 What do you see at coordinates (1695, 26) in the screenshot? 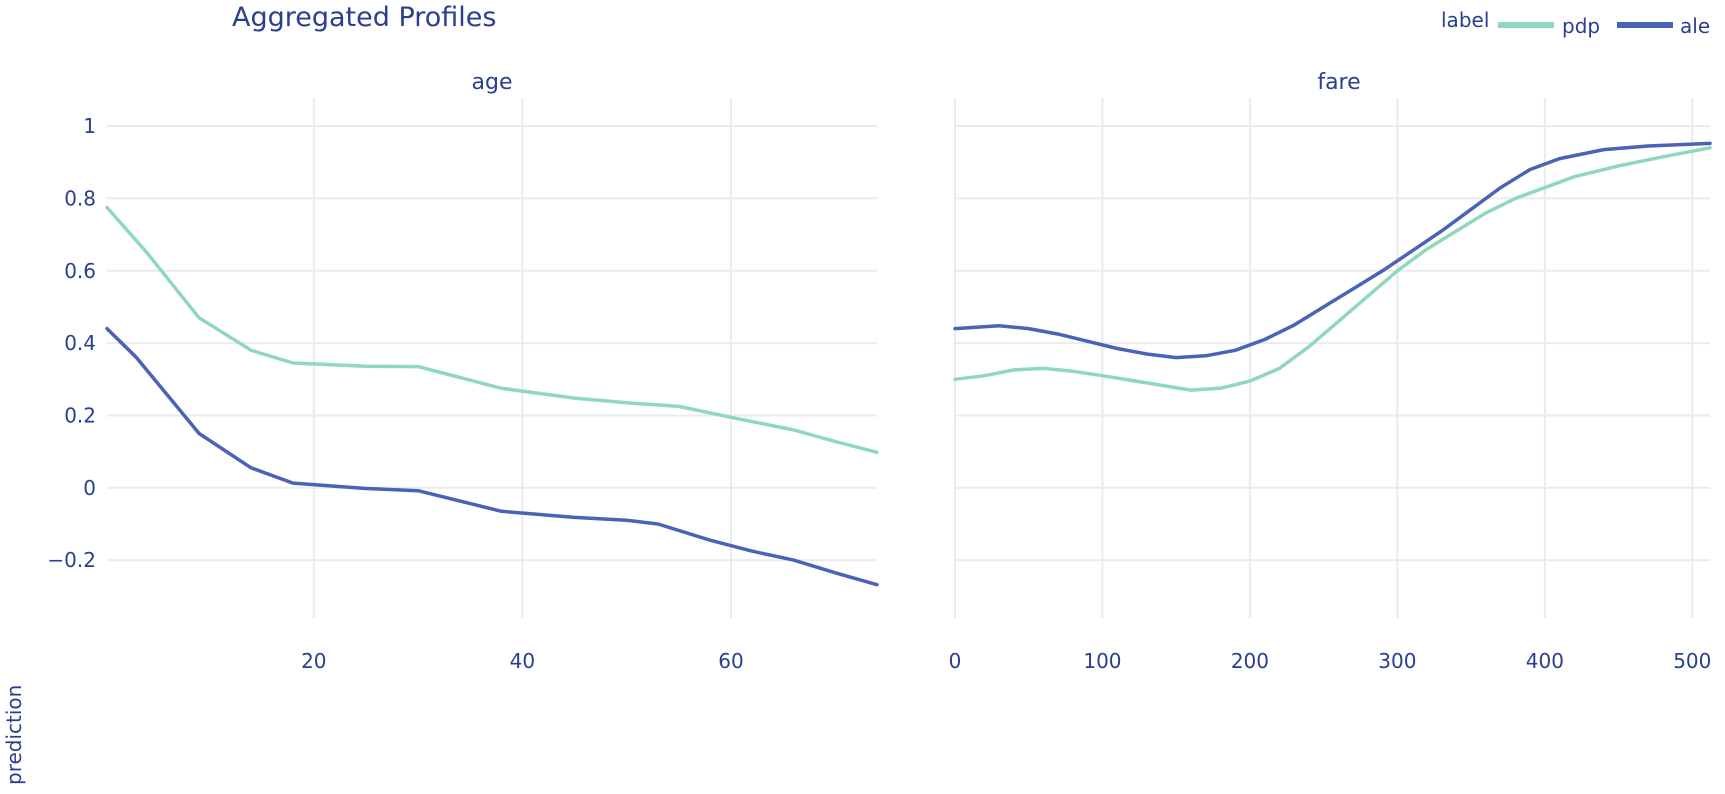
I see `legend-label-ale: ale` at bounding box center [1695, 26].